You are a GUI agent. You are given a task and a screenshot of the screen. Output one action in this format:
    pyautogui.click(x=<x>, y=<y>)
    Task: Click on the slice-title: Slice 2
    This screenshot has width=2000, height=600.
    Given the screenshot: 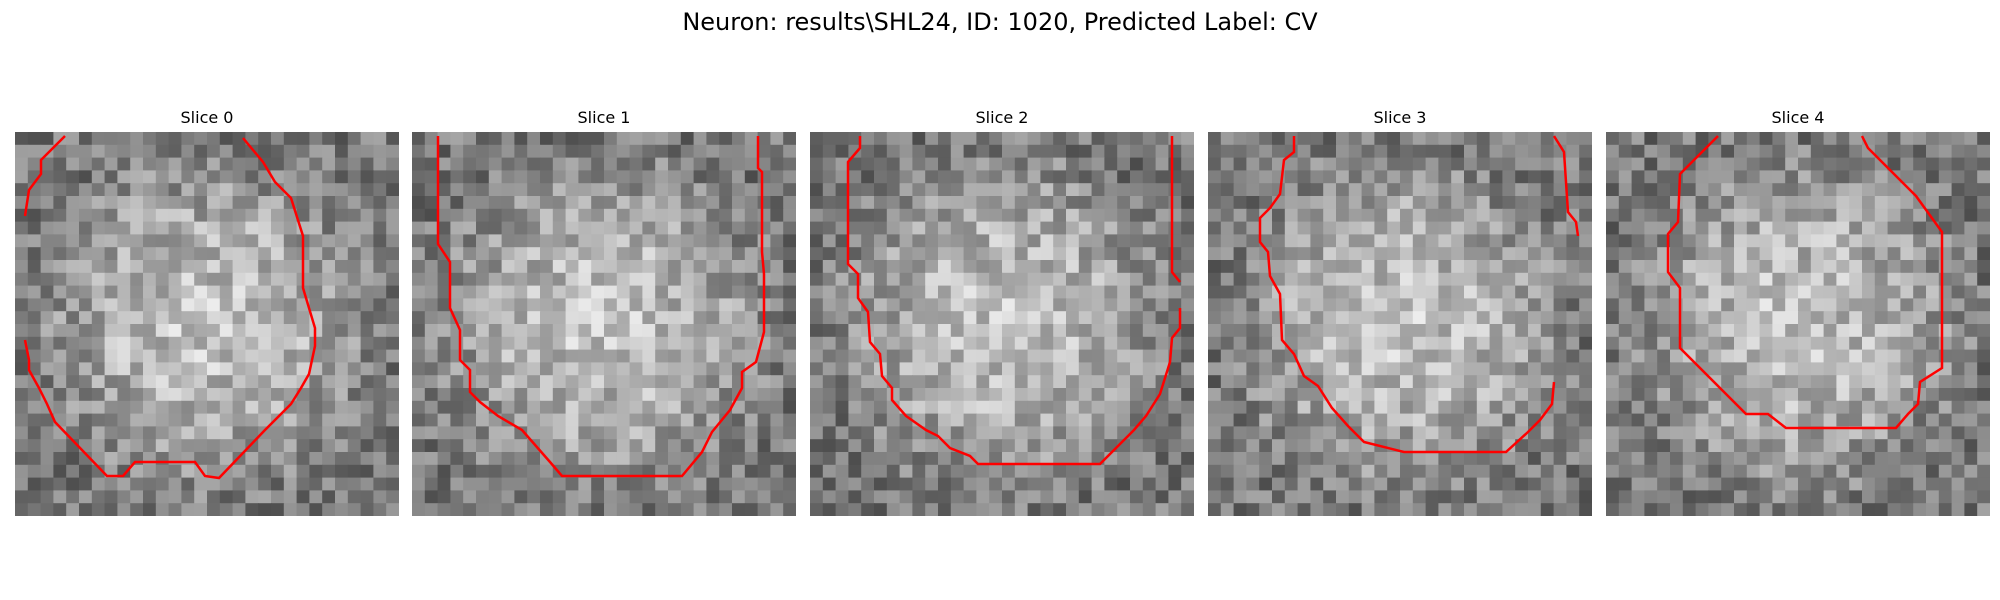 What is the action you would take?
    pyautogui.click(x=1002, y=117)
    